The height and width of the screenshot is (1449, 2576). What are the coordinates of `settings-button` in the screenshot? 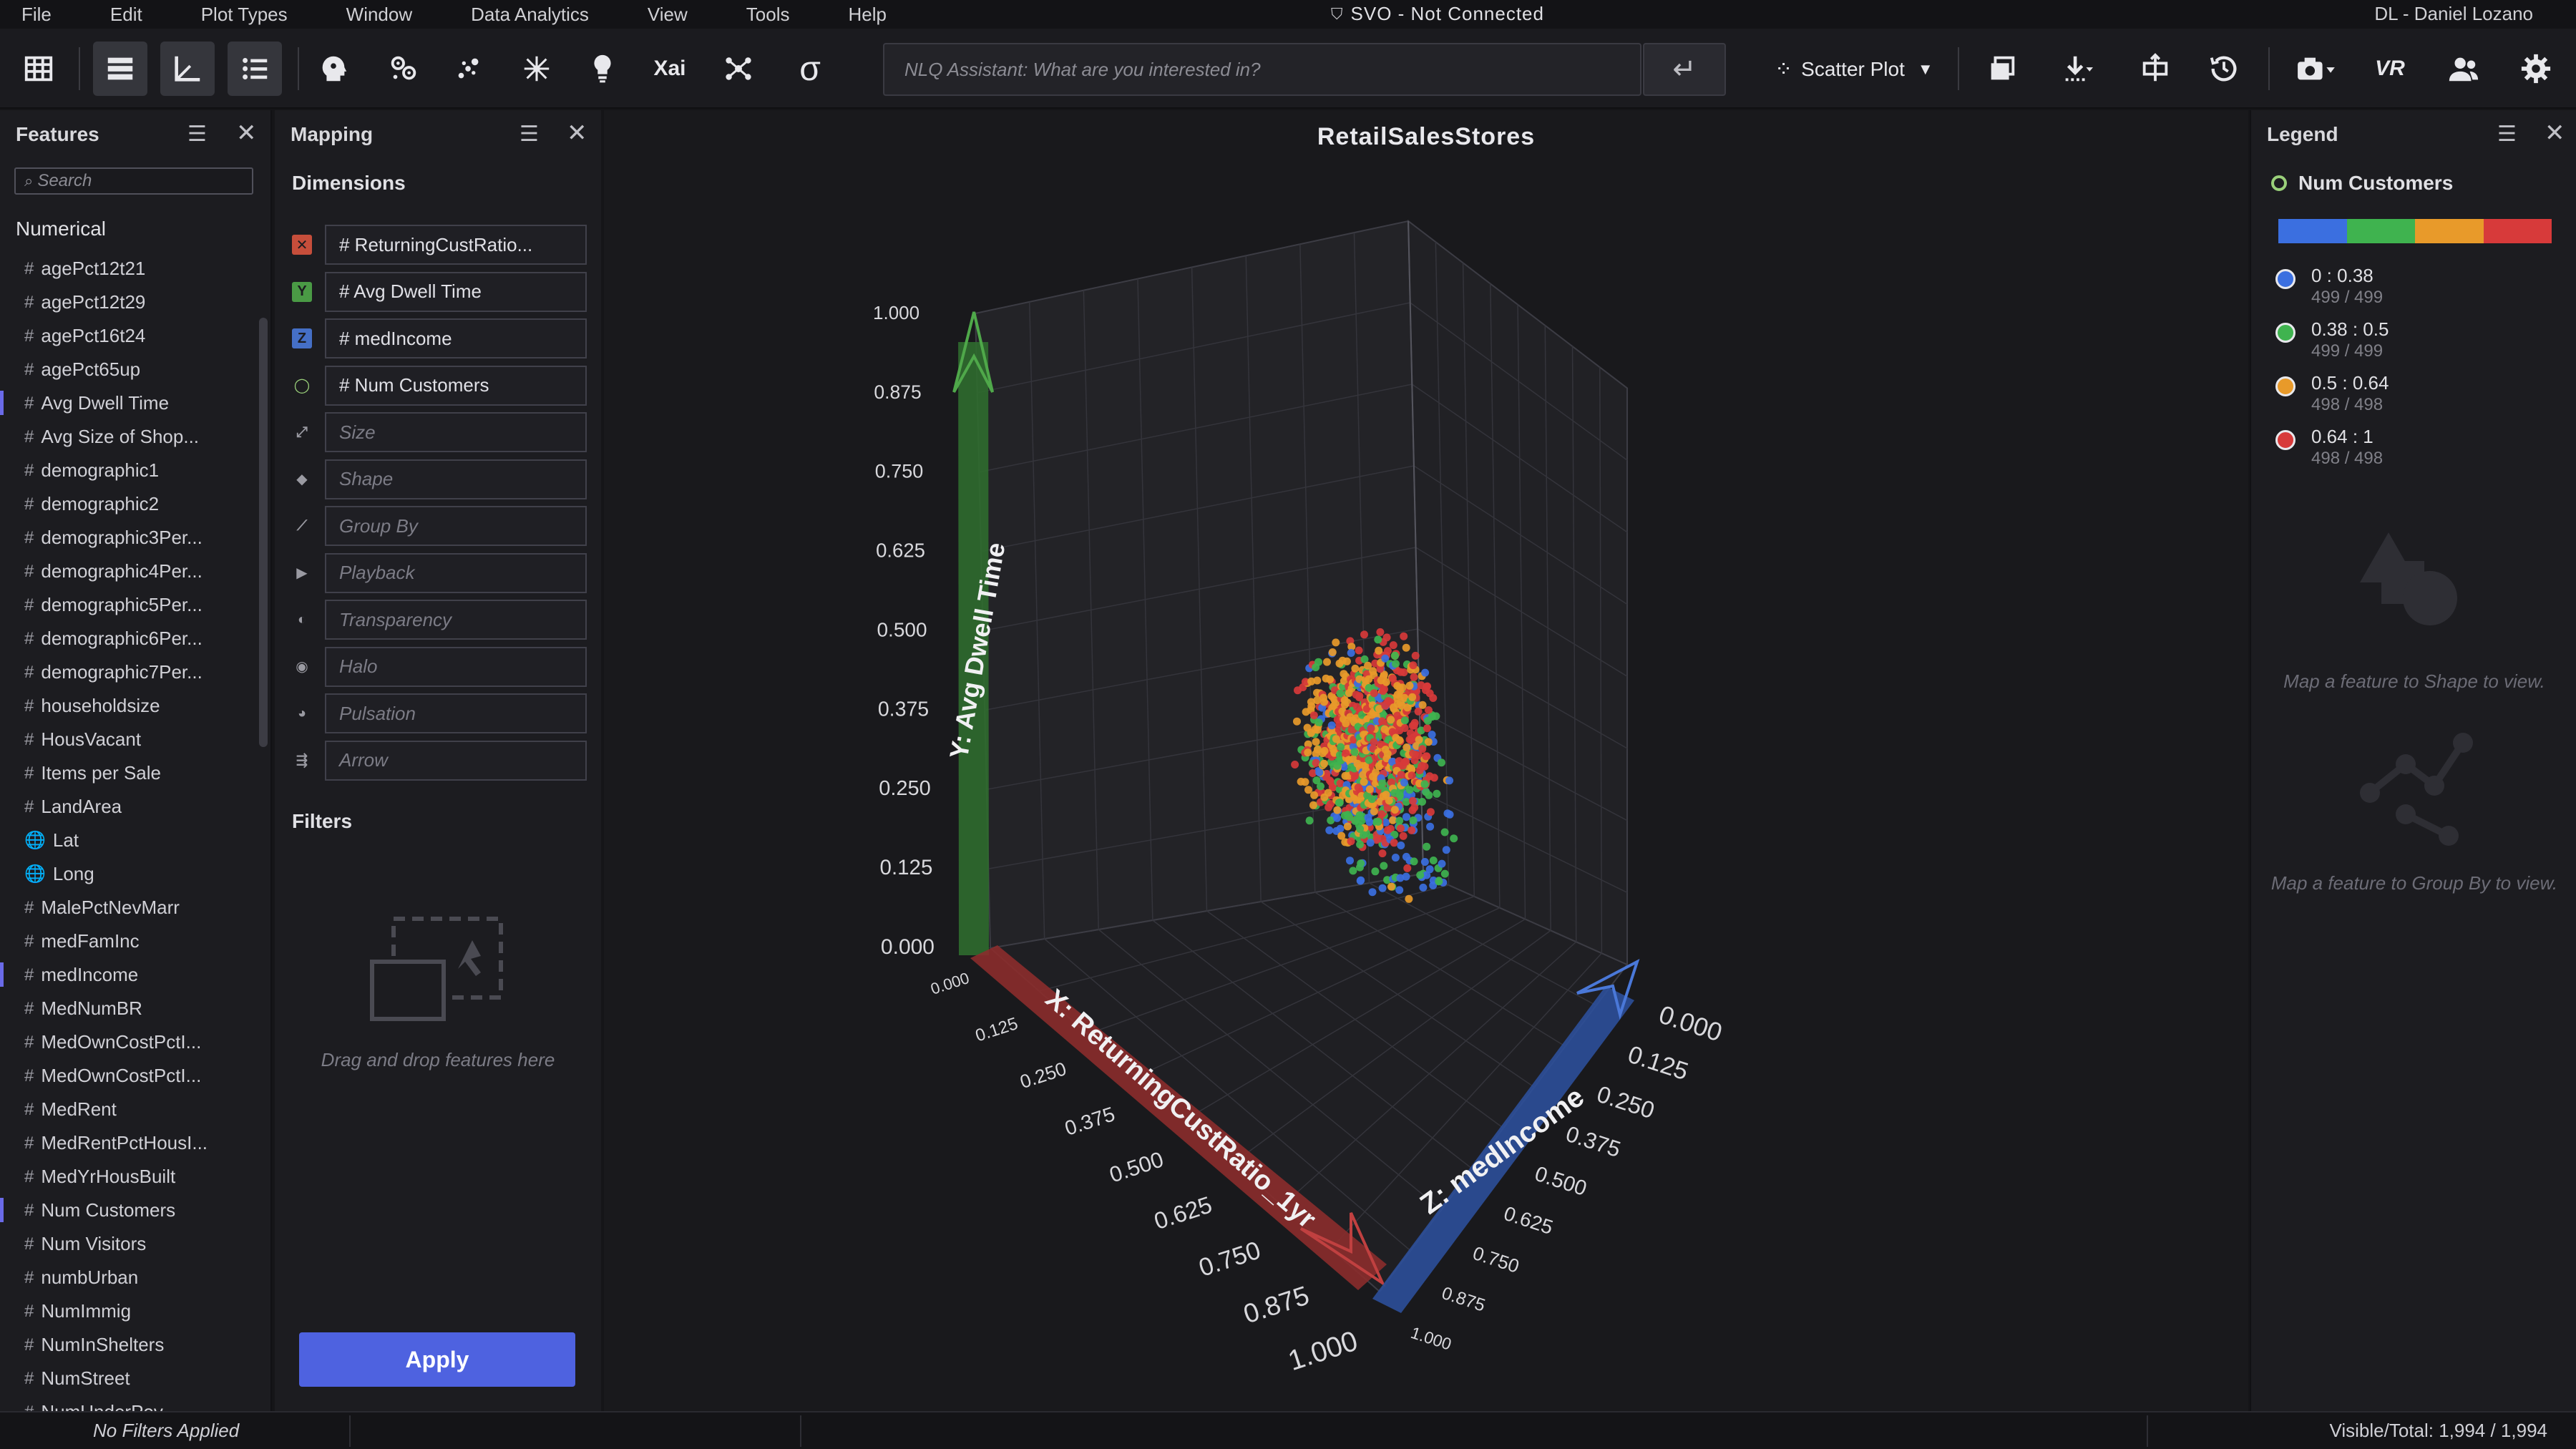 It's located at (2536, 69).